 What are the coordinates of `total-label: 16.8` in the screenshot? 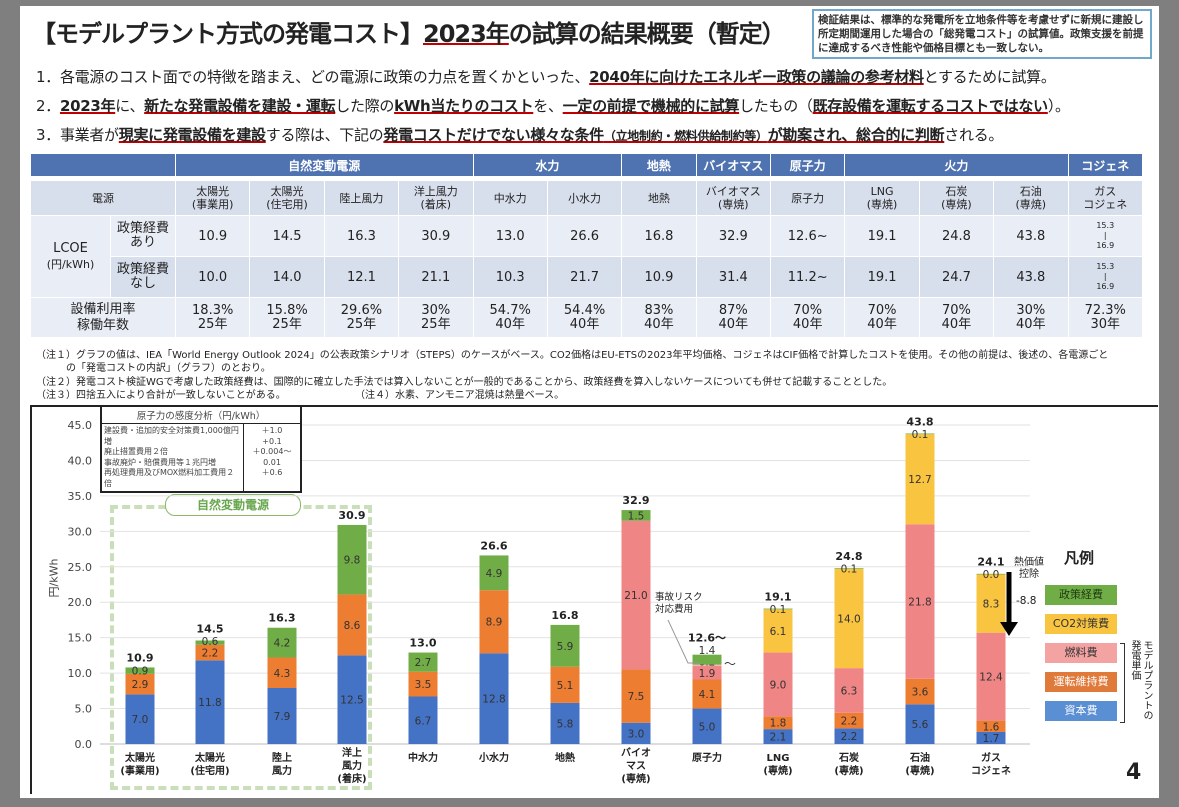 It's located at (564, 615).